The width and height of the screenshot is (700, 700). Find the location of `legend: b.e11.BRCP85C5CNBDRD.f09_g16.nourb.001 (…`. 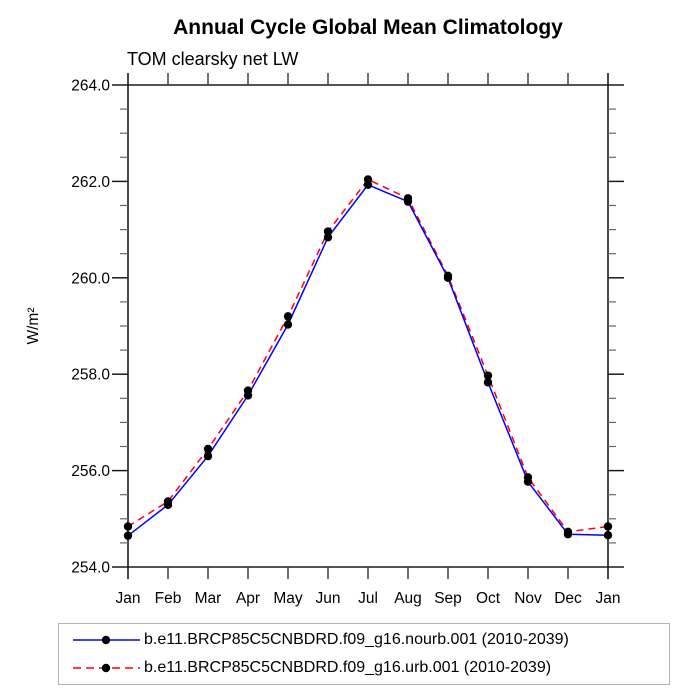

legend: b.e11.BRCP85C5CNBDRD.f09_g16.nourb.001 (… is located at coordinates (364, 654).